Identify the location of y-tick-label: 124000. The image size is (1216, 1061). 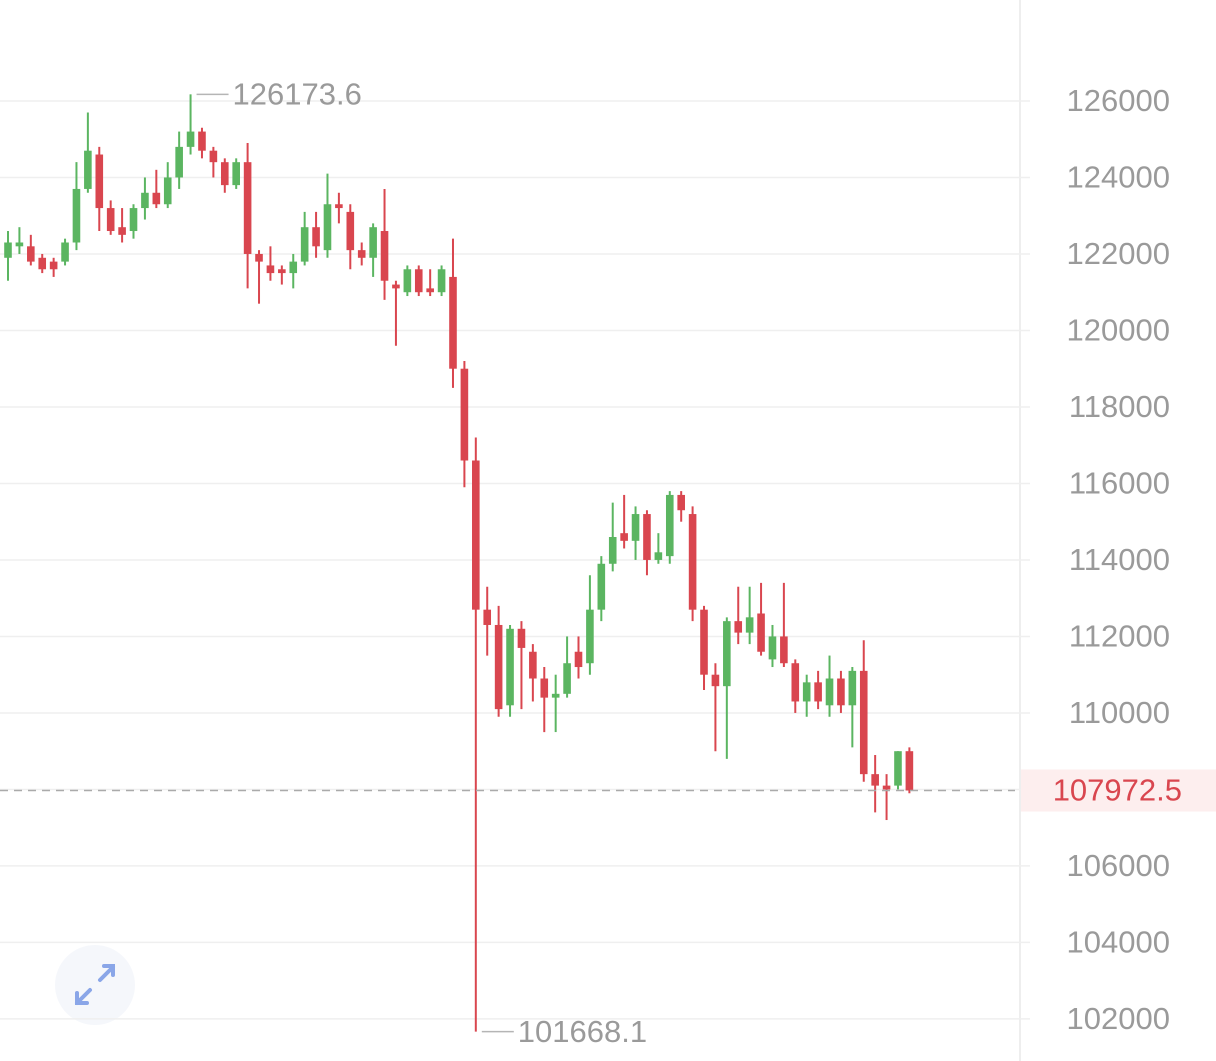
(1118, 177).